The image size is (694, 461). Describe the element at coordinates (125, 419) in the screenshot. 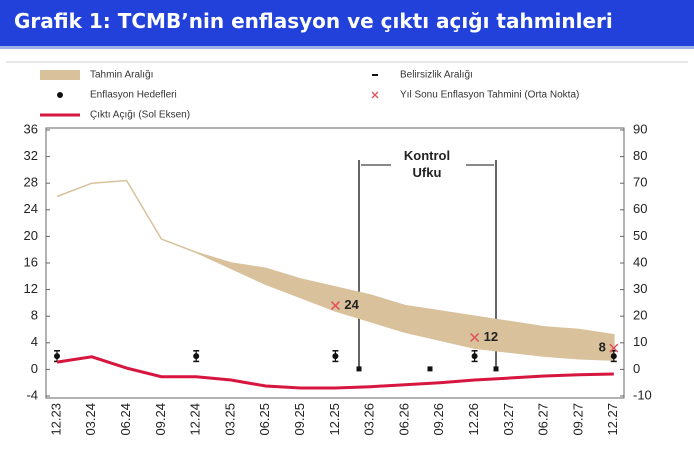

I see `x-tick-label: 06.24` at that location.